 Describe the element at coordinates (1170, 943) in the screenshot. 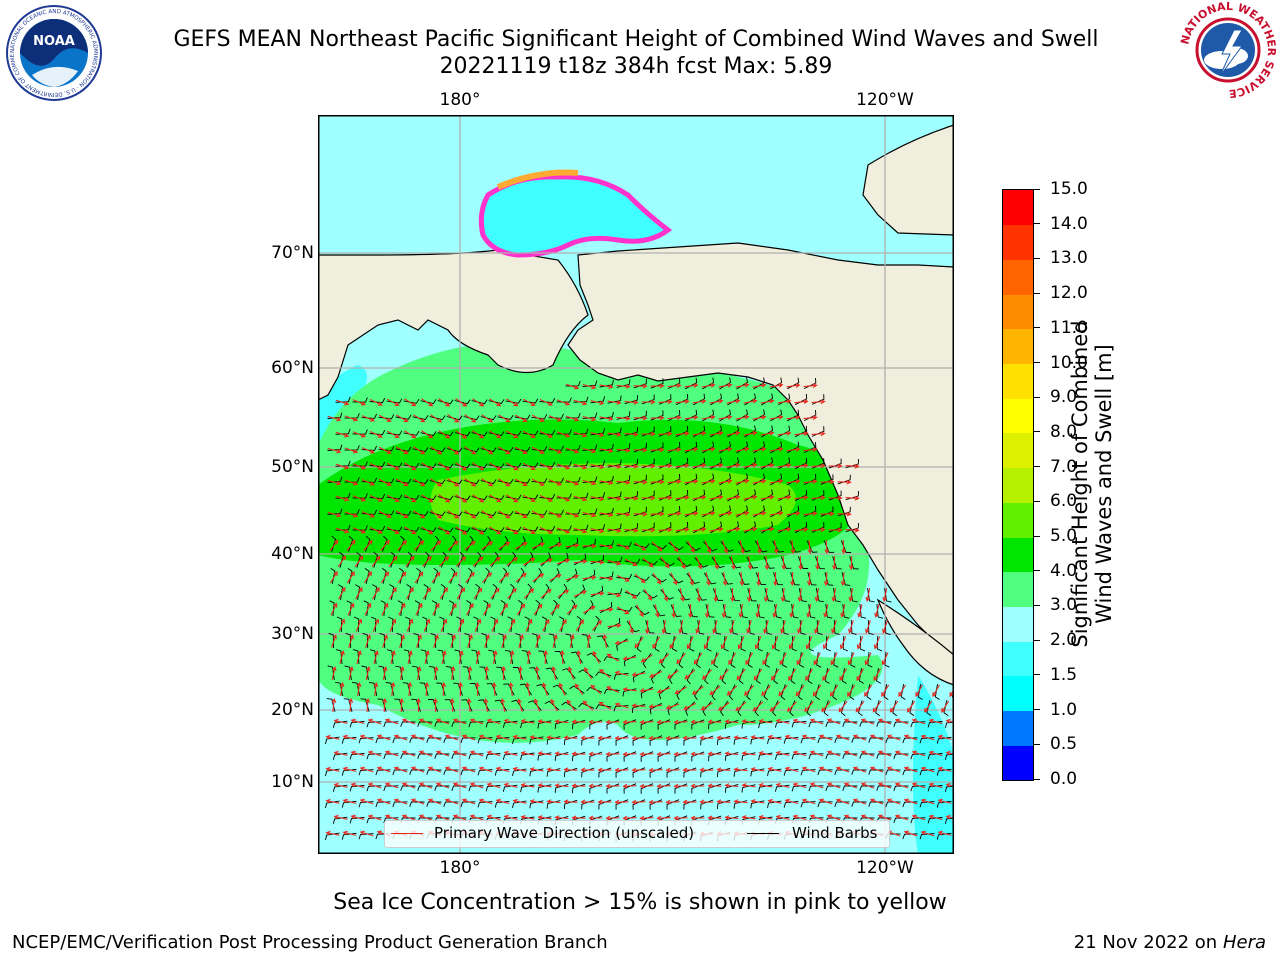

I see `footer-date: 21 Nov 2022 on Hera` at that location.